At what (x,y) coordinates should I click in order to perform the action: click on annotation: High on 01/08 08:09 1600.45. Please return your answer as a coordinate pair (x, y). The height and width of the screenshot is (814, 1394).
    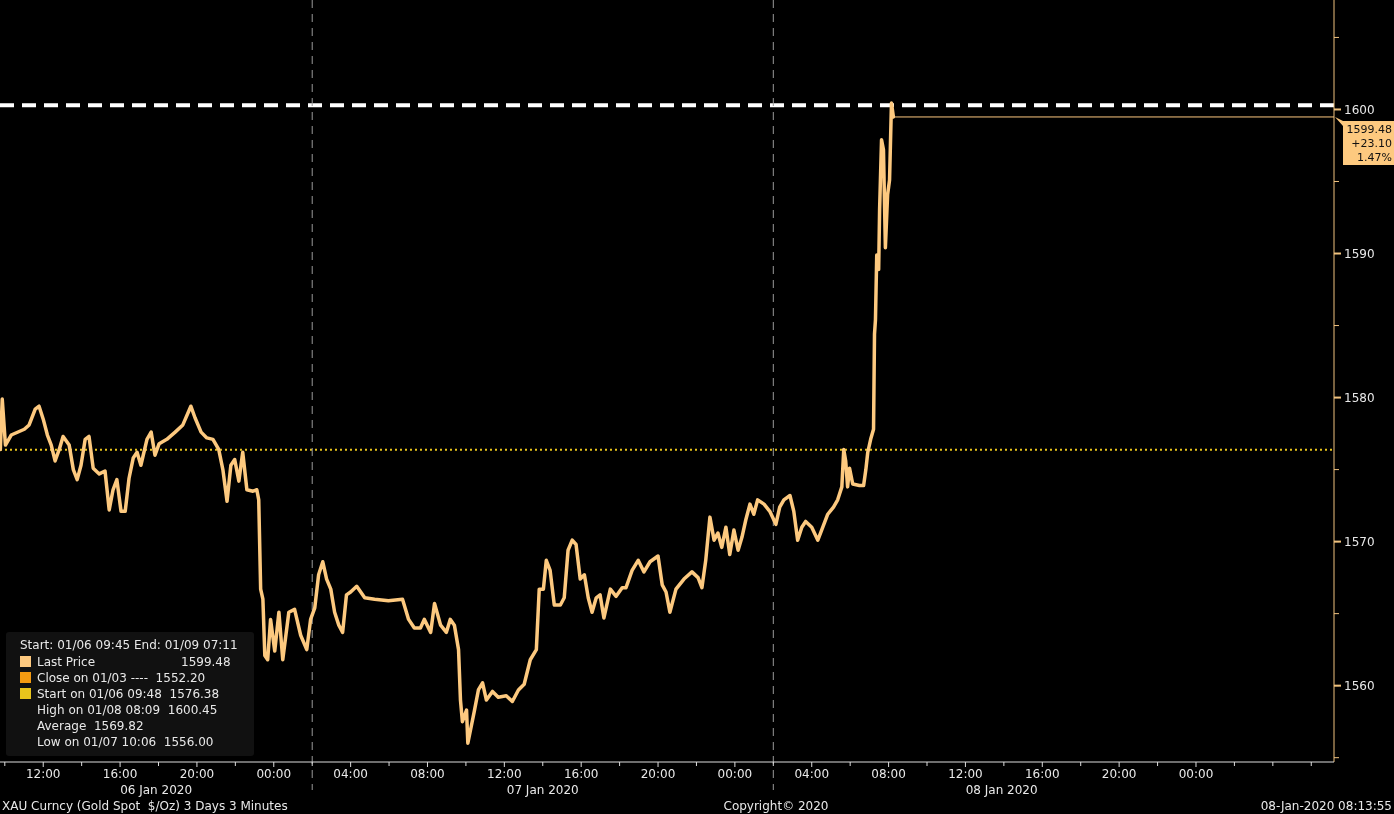
    Looking at the image, I should click on (127, 710).